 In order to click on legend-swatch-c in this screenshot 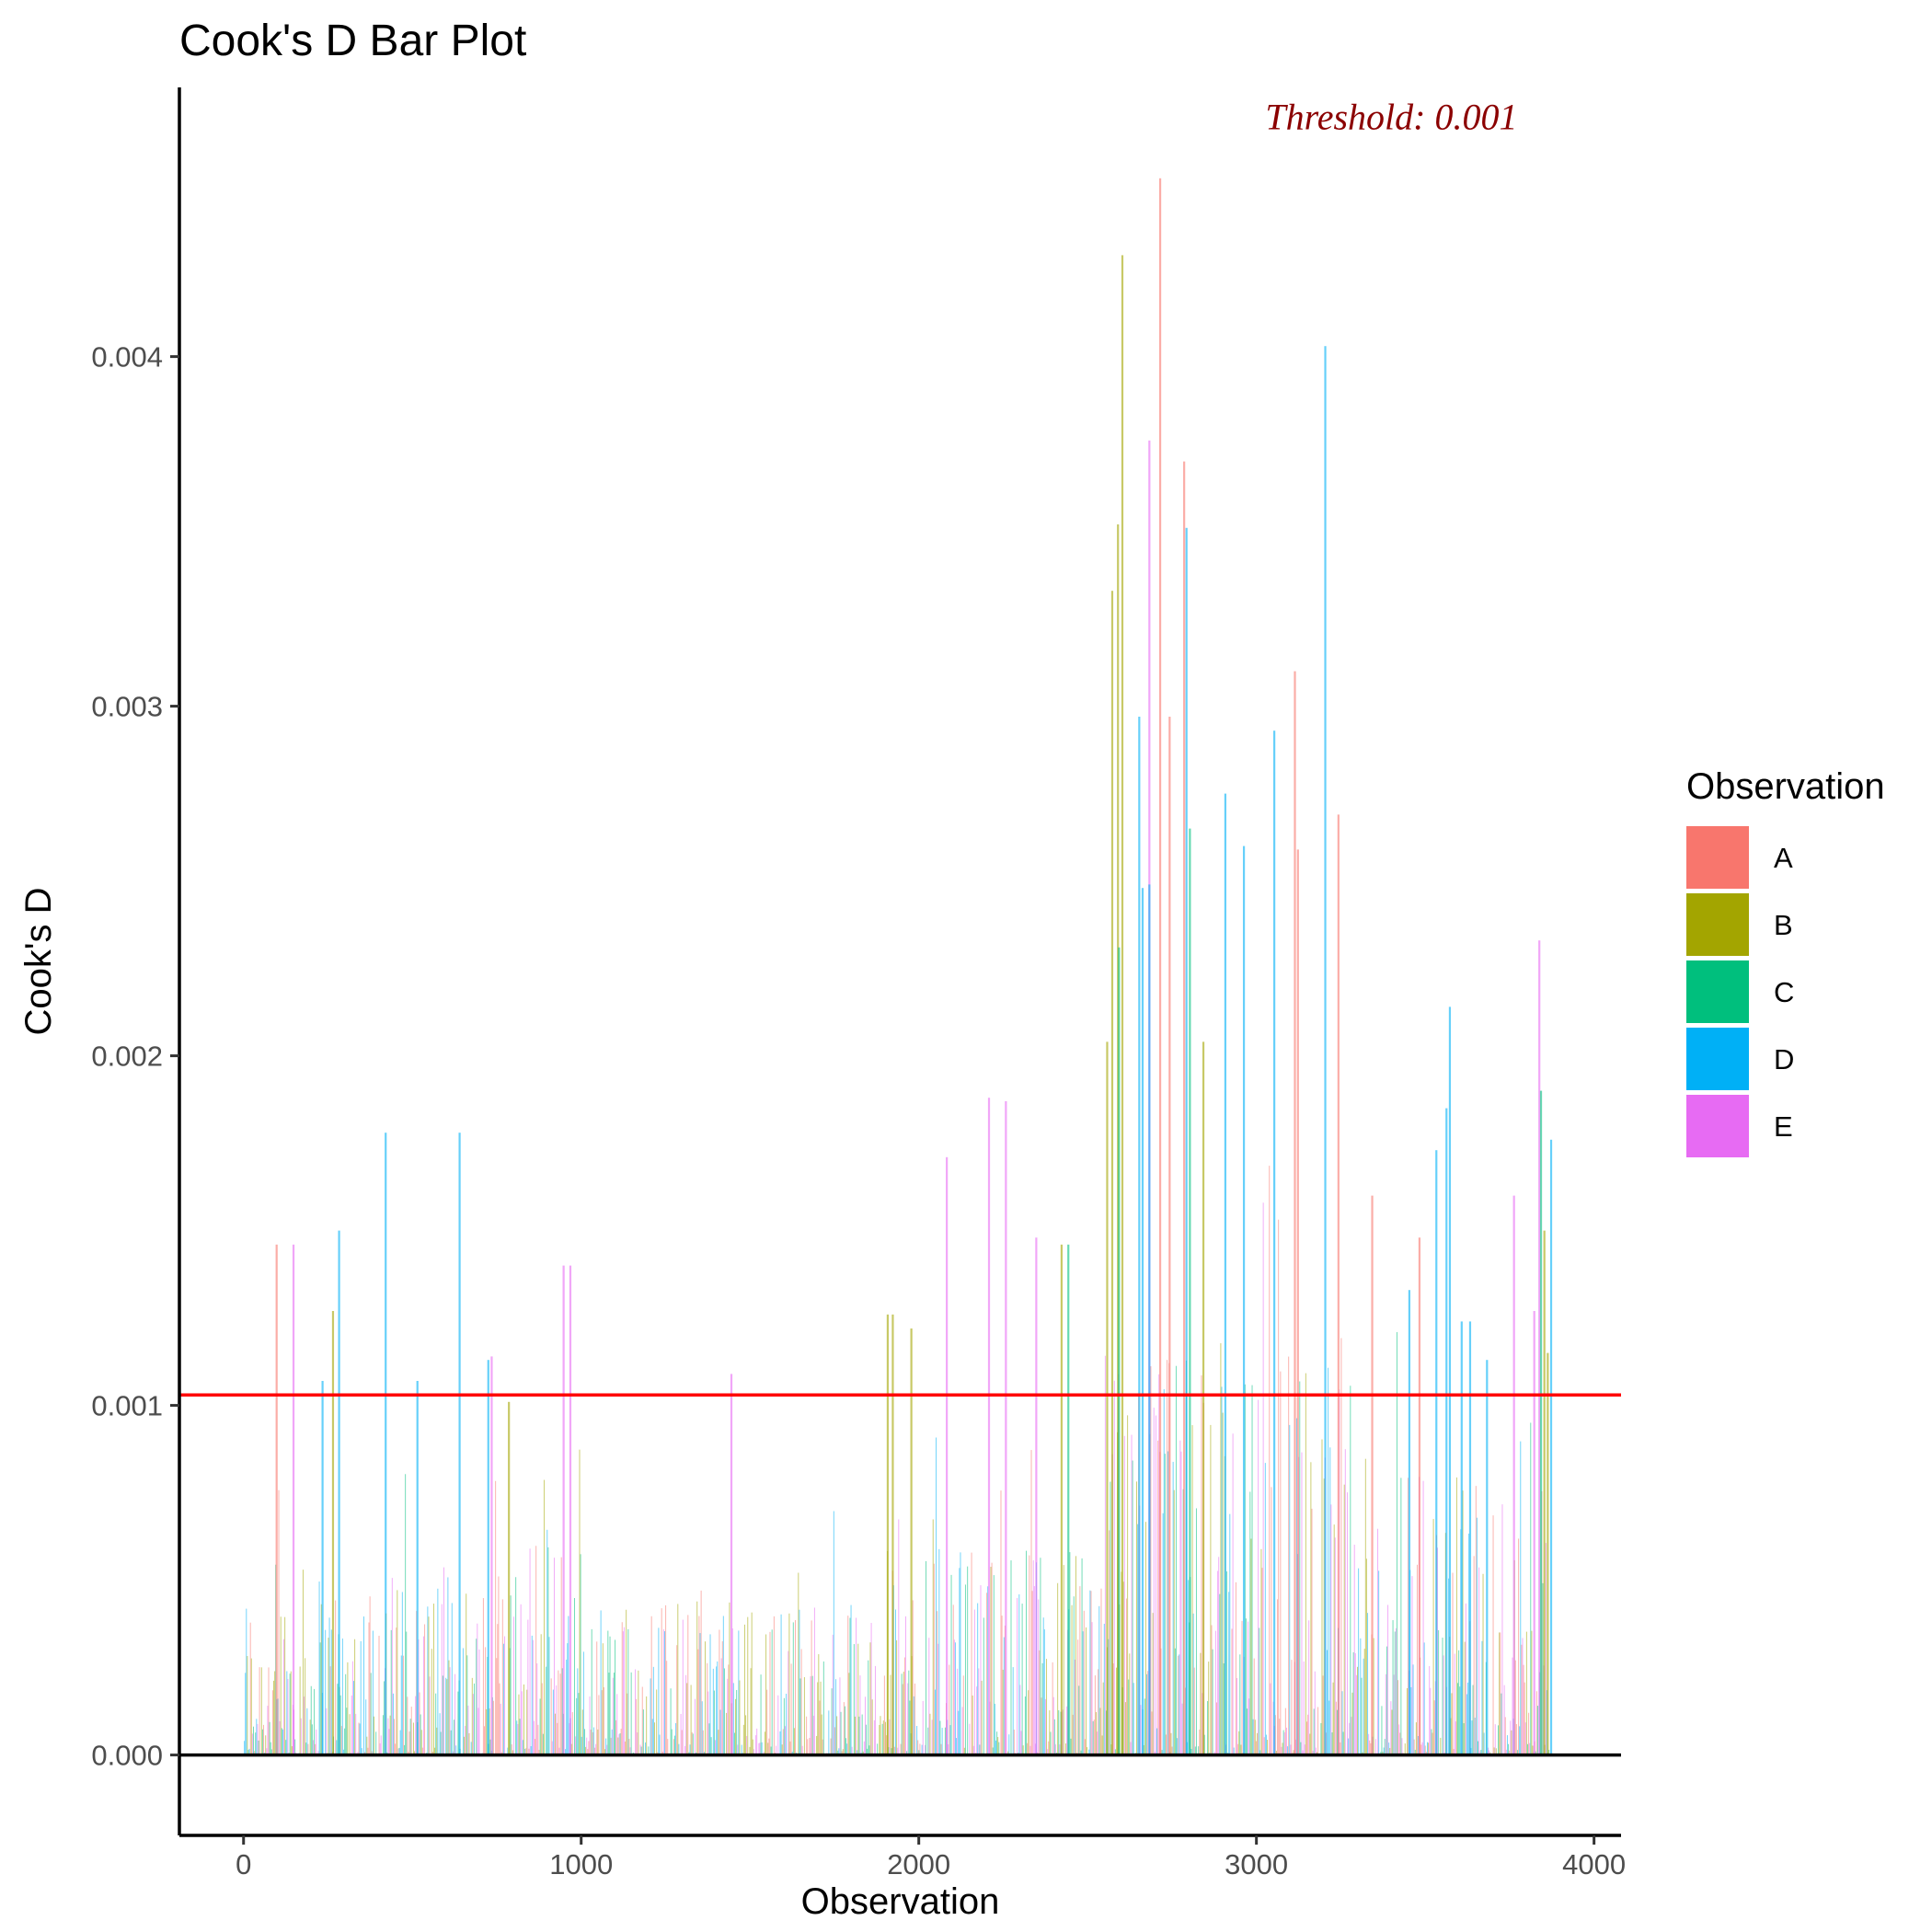, I will do `click(1717, 991)`.